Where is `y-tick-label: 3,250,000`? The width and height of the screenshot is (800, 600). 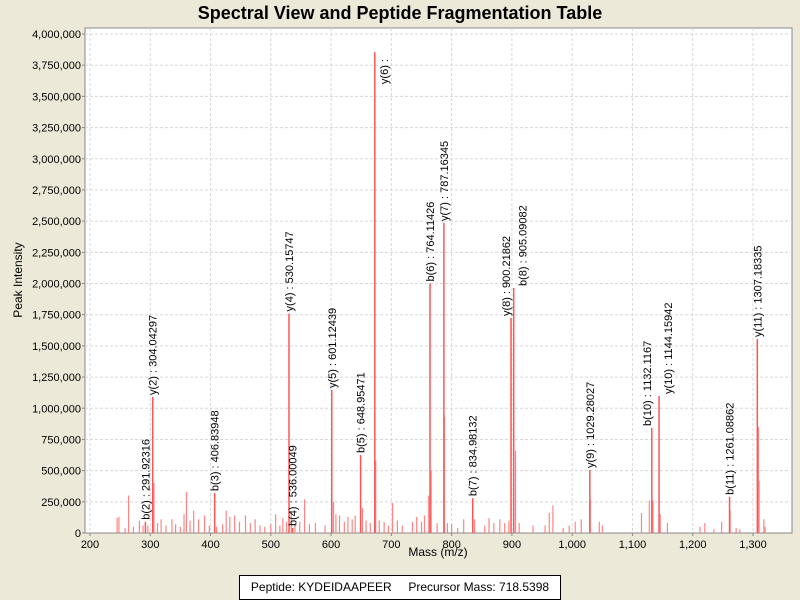
y-tick-label: 3,250,000 is located at coordinates (56, 129).